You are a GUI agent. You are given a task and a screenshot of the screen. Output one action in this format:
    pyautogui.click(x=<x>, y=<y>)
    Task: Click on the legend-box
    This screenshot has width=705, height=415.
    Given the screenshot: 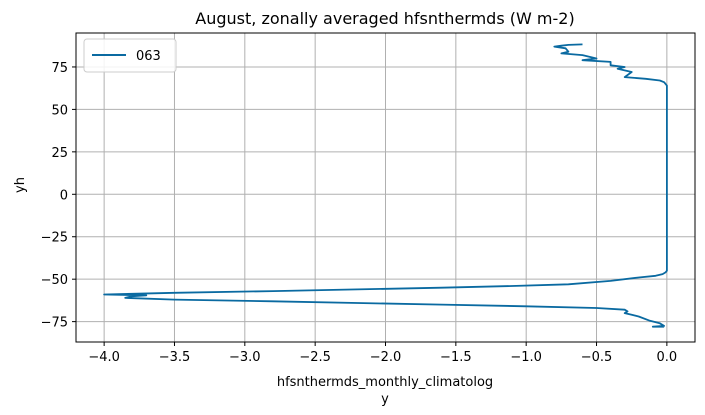 What is the action you would take?
    pyautogui.click(x=130, y=55)
    